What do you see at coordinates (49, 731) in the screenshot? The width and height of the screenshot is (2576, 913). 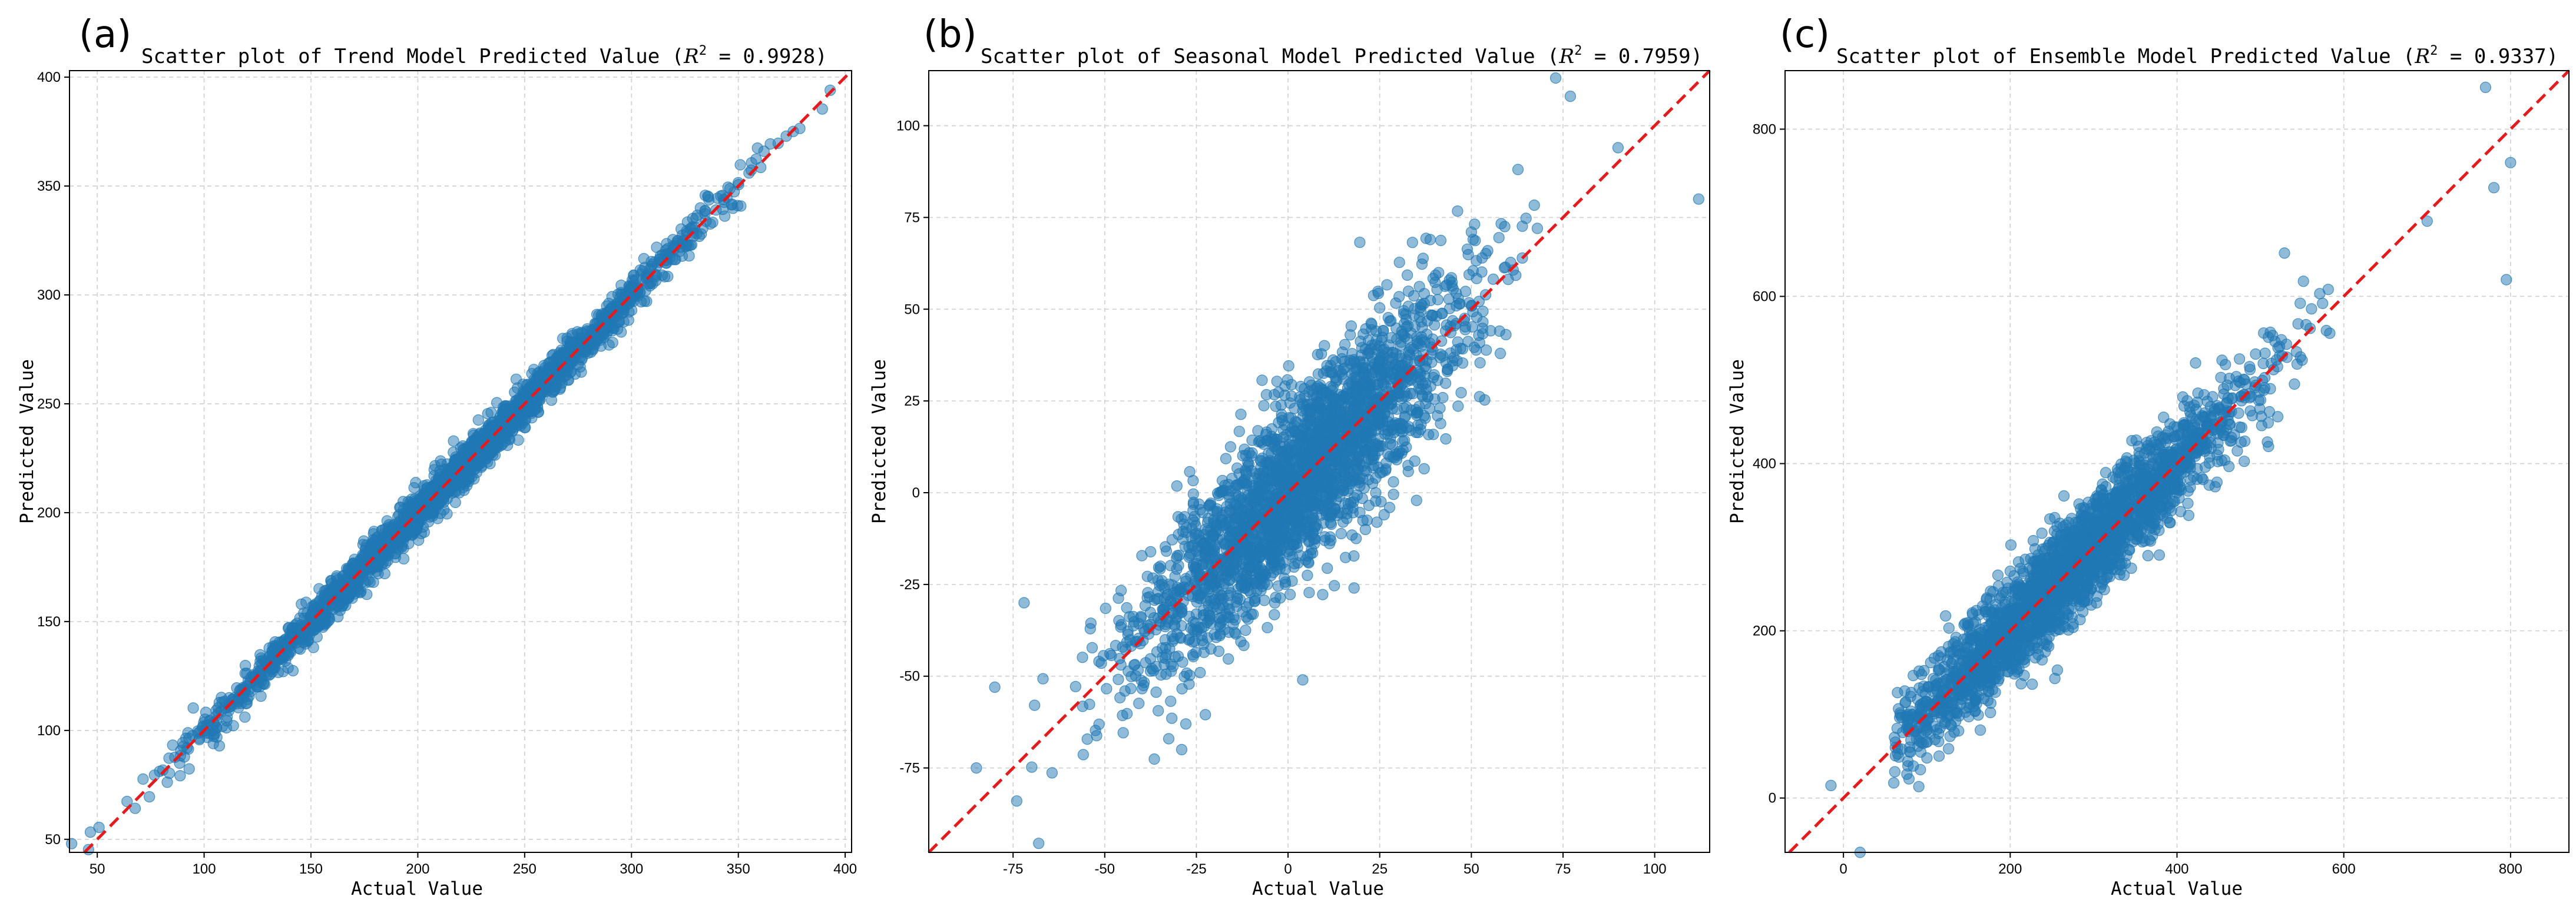 I see `y-tick-label: 100` at bounding box center [49, 731].